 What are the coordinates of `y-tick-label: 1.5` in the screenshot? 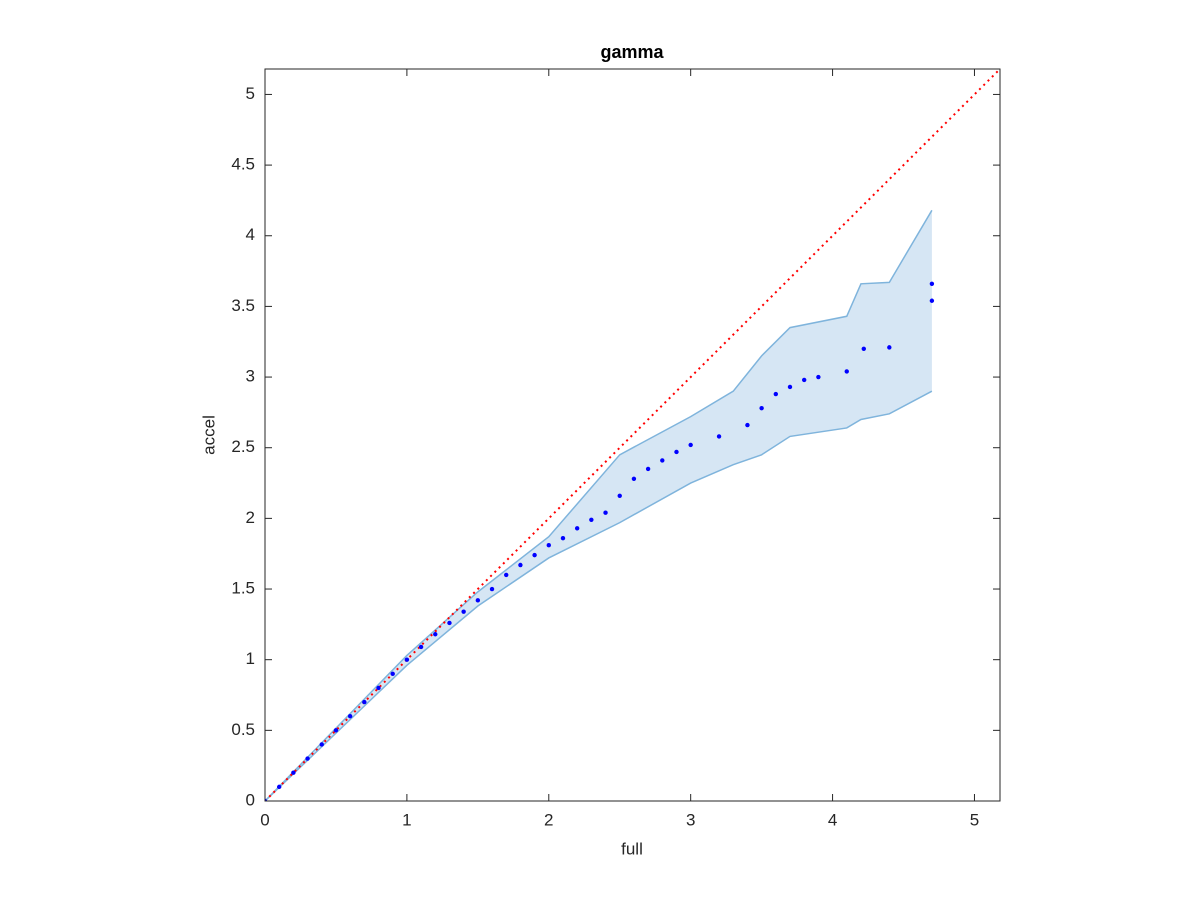 It's located at (243, 588).